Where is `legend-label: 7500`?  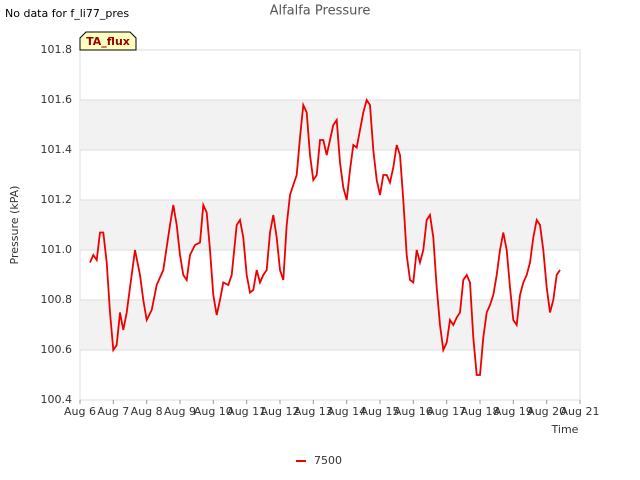
legend-label: 7500 is located at coordinates (328, 460).